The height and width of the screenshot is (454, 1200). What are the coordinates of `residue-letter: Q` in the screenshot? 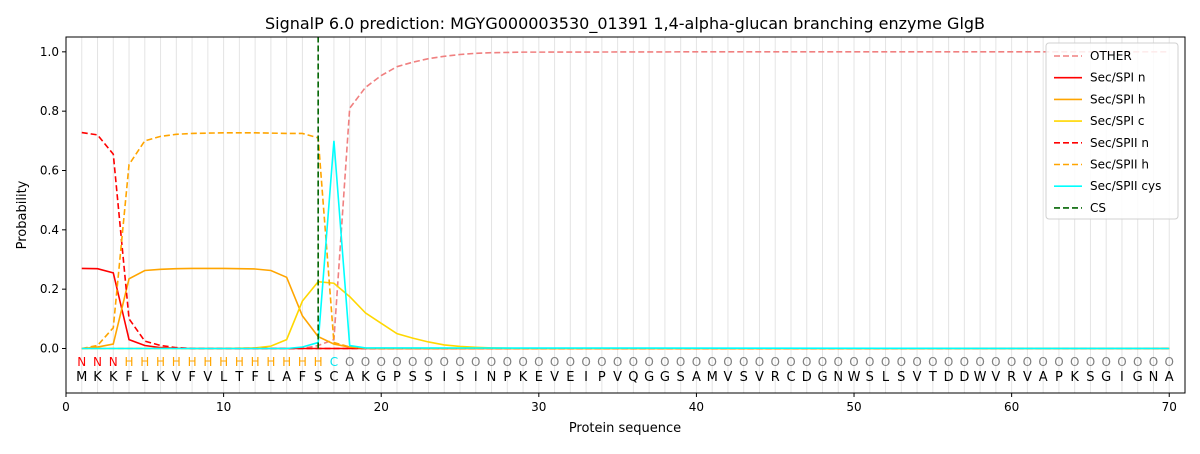 It's located at (633, 377).